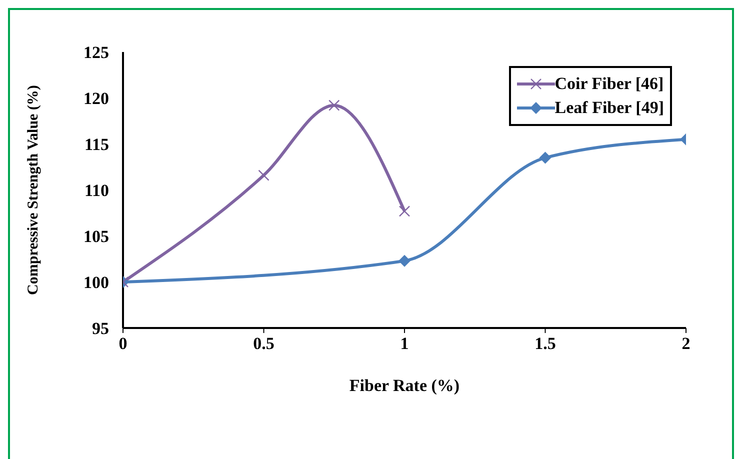 This screenshot has height=459, width=742. What do you see at coordinates (96, 144) in the screenshot?
I see `y-tick-label: 115` at bounding box center [96, 144].